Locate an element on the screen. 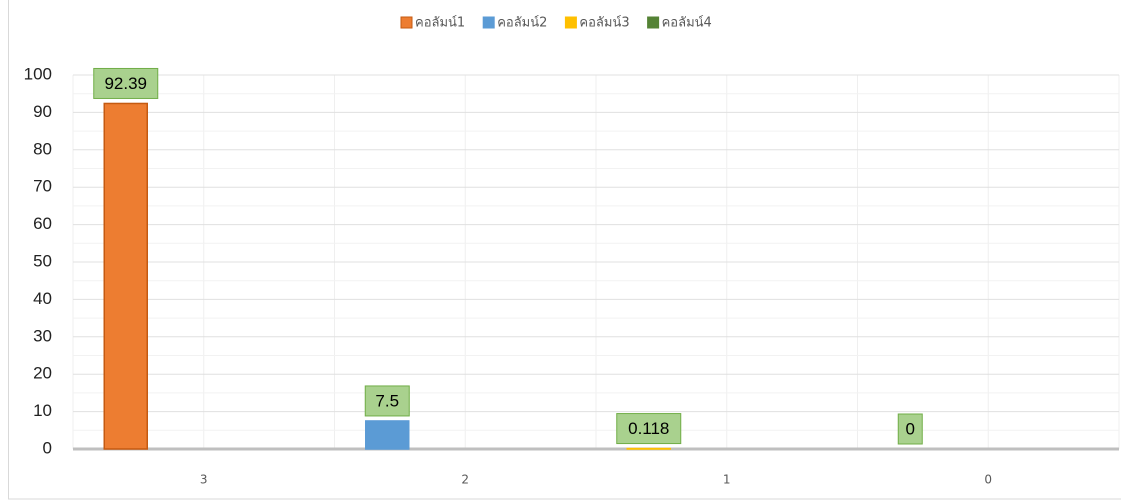  y-tick-label: 80 is located at coordinates (42, 148).